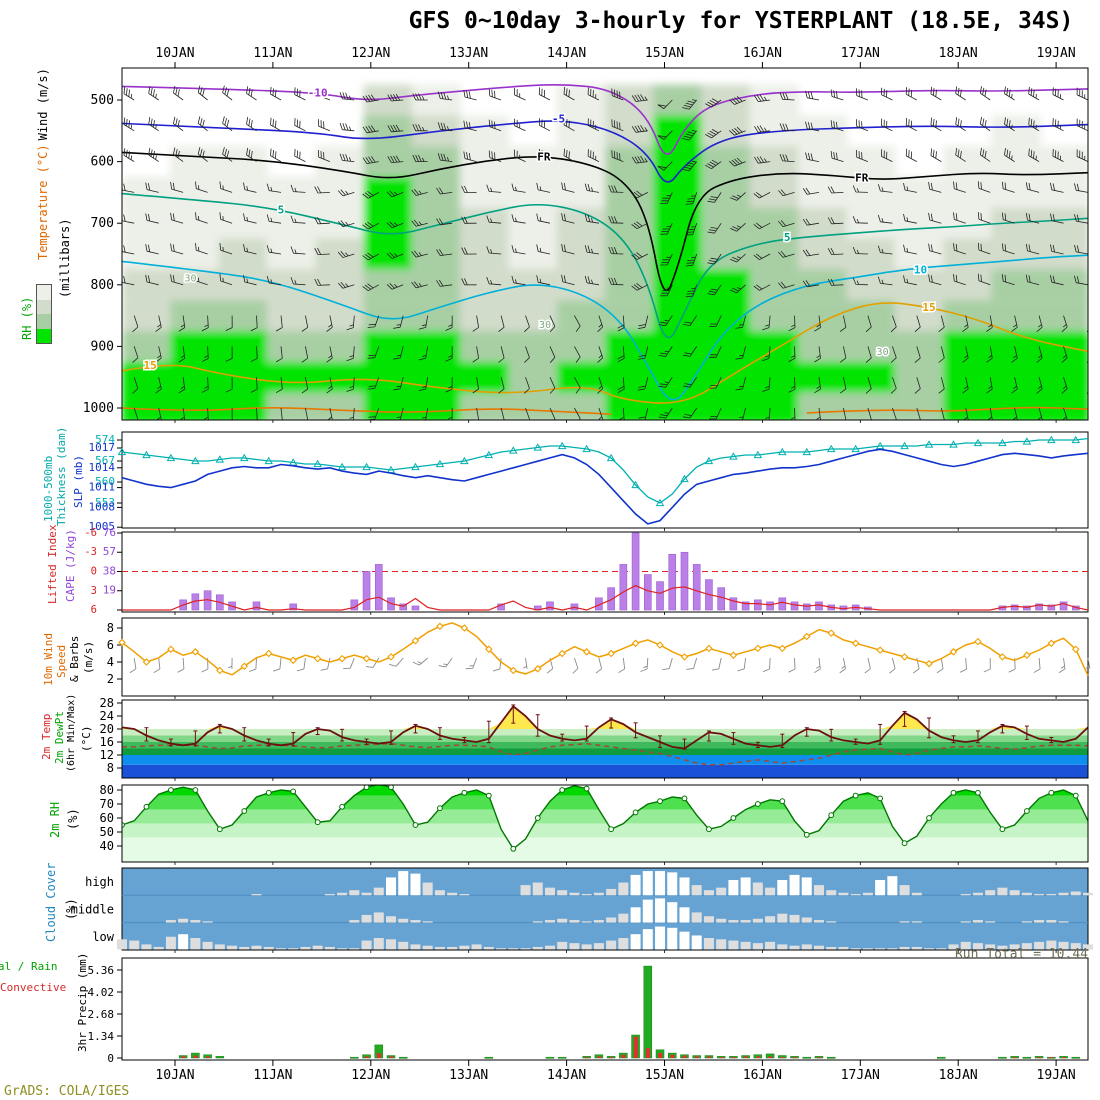  I want to click on cape-axis-label: CAPE (J/kg), so click(70, 565).